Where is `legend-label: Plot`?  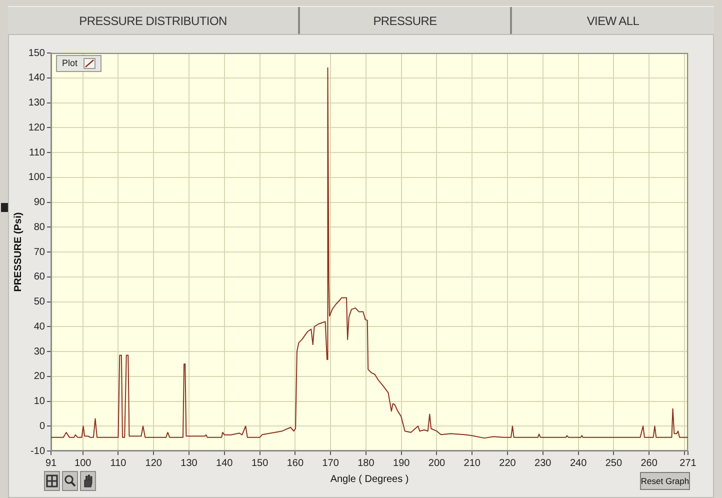 legend-label: Plot is located at coordinates (70, 63).